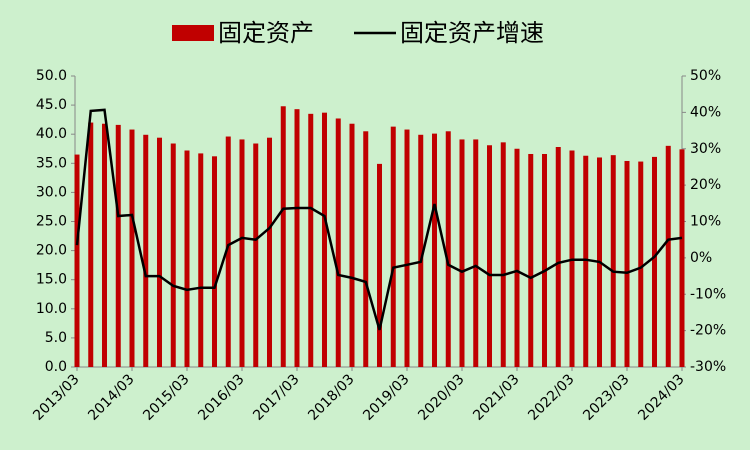 This screenshot has width=750, height=450. Describe the element at coordinates (551, 397) in the screenshot. I see `x-tick-label: 2022/03` at that location.